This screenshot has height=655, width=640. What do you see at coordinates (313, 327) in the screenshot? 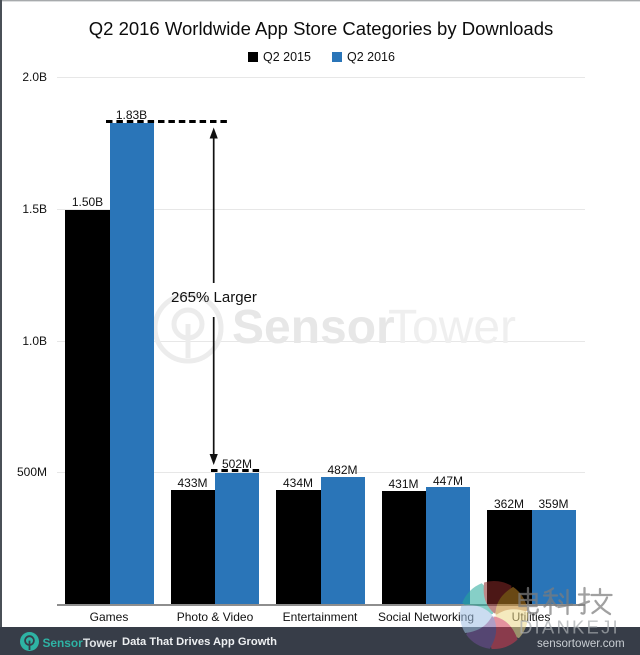
I see `svg-text: Sensor` at bounding box center [313, 327].